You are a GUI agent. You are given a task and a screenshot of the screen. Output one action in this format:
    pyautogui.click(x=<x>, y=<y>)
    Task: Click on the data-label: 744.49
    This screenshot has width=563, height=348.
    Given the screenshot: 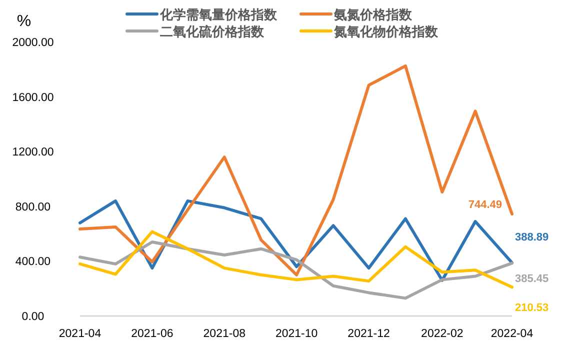 What is the action you would take?
    pyautogui.click(x=485, y=205)
    